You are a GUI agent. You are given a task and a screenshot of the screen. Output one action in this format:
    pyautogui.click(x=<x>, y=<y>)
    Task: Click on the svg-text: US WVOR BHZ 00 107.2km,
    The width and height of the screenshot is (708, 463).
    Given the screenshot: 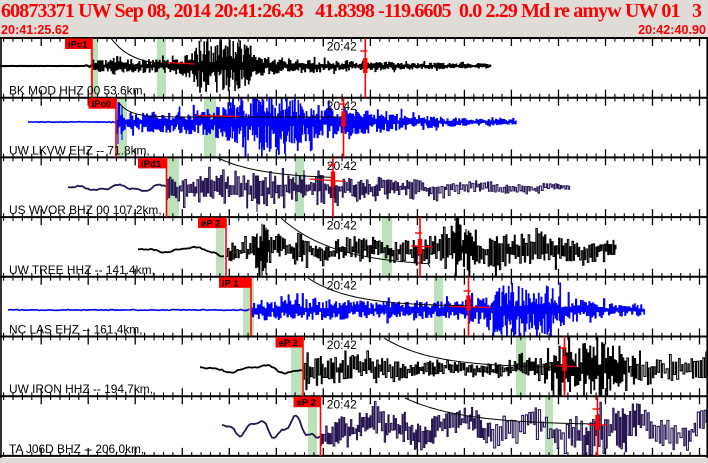 What is the action you would take?
    pyautogui.click(x=85, y=210)
    